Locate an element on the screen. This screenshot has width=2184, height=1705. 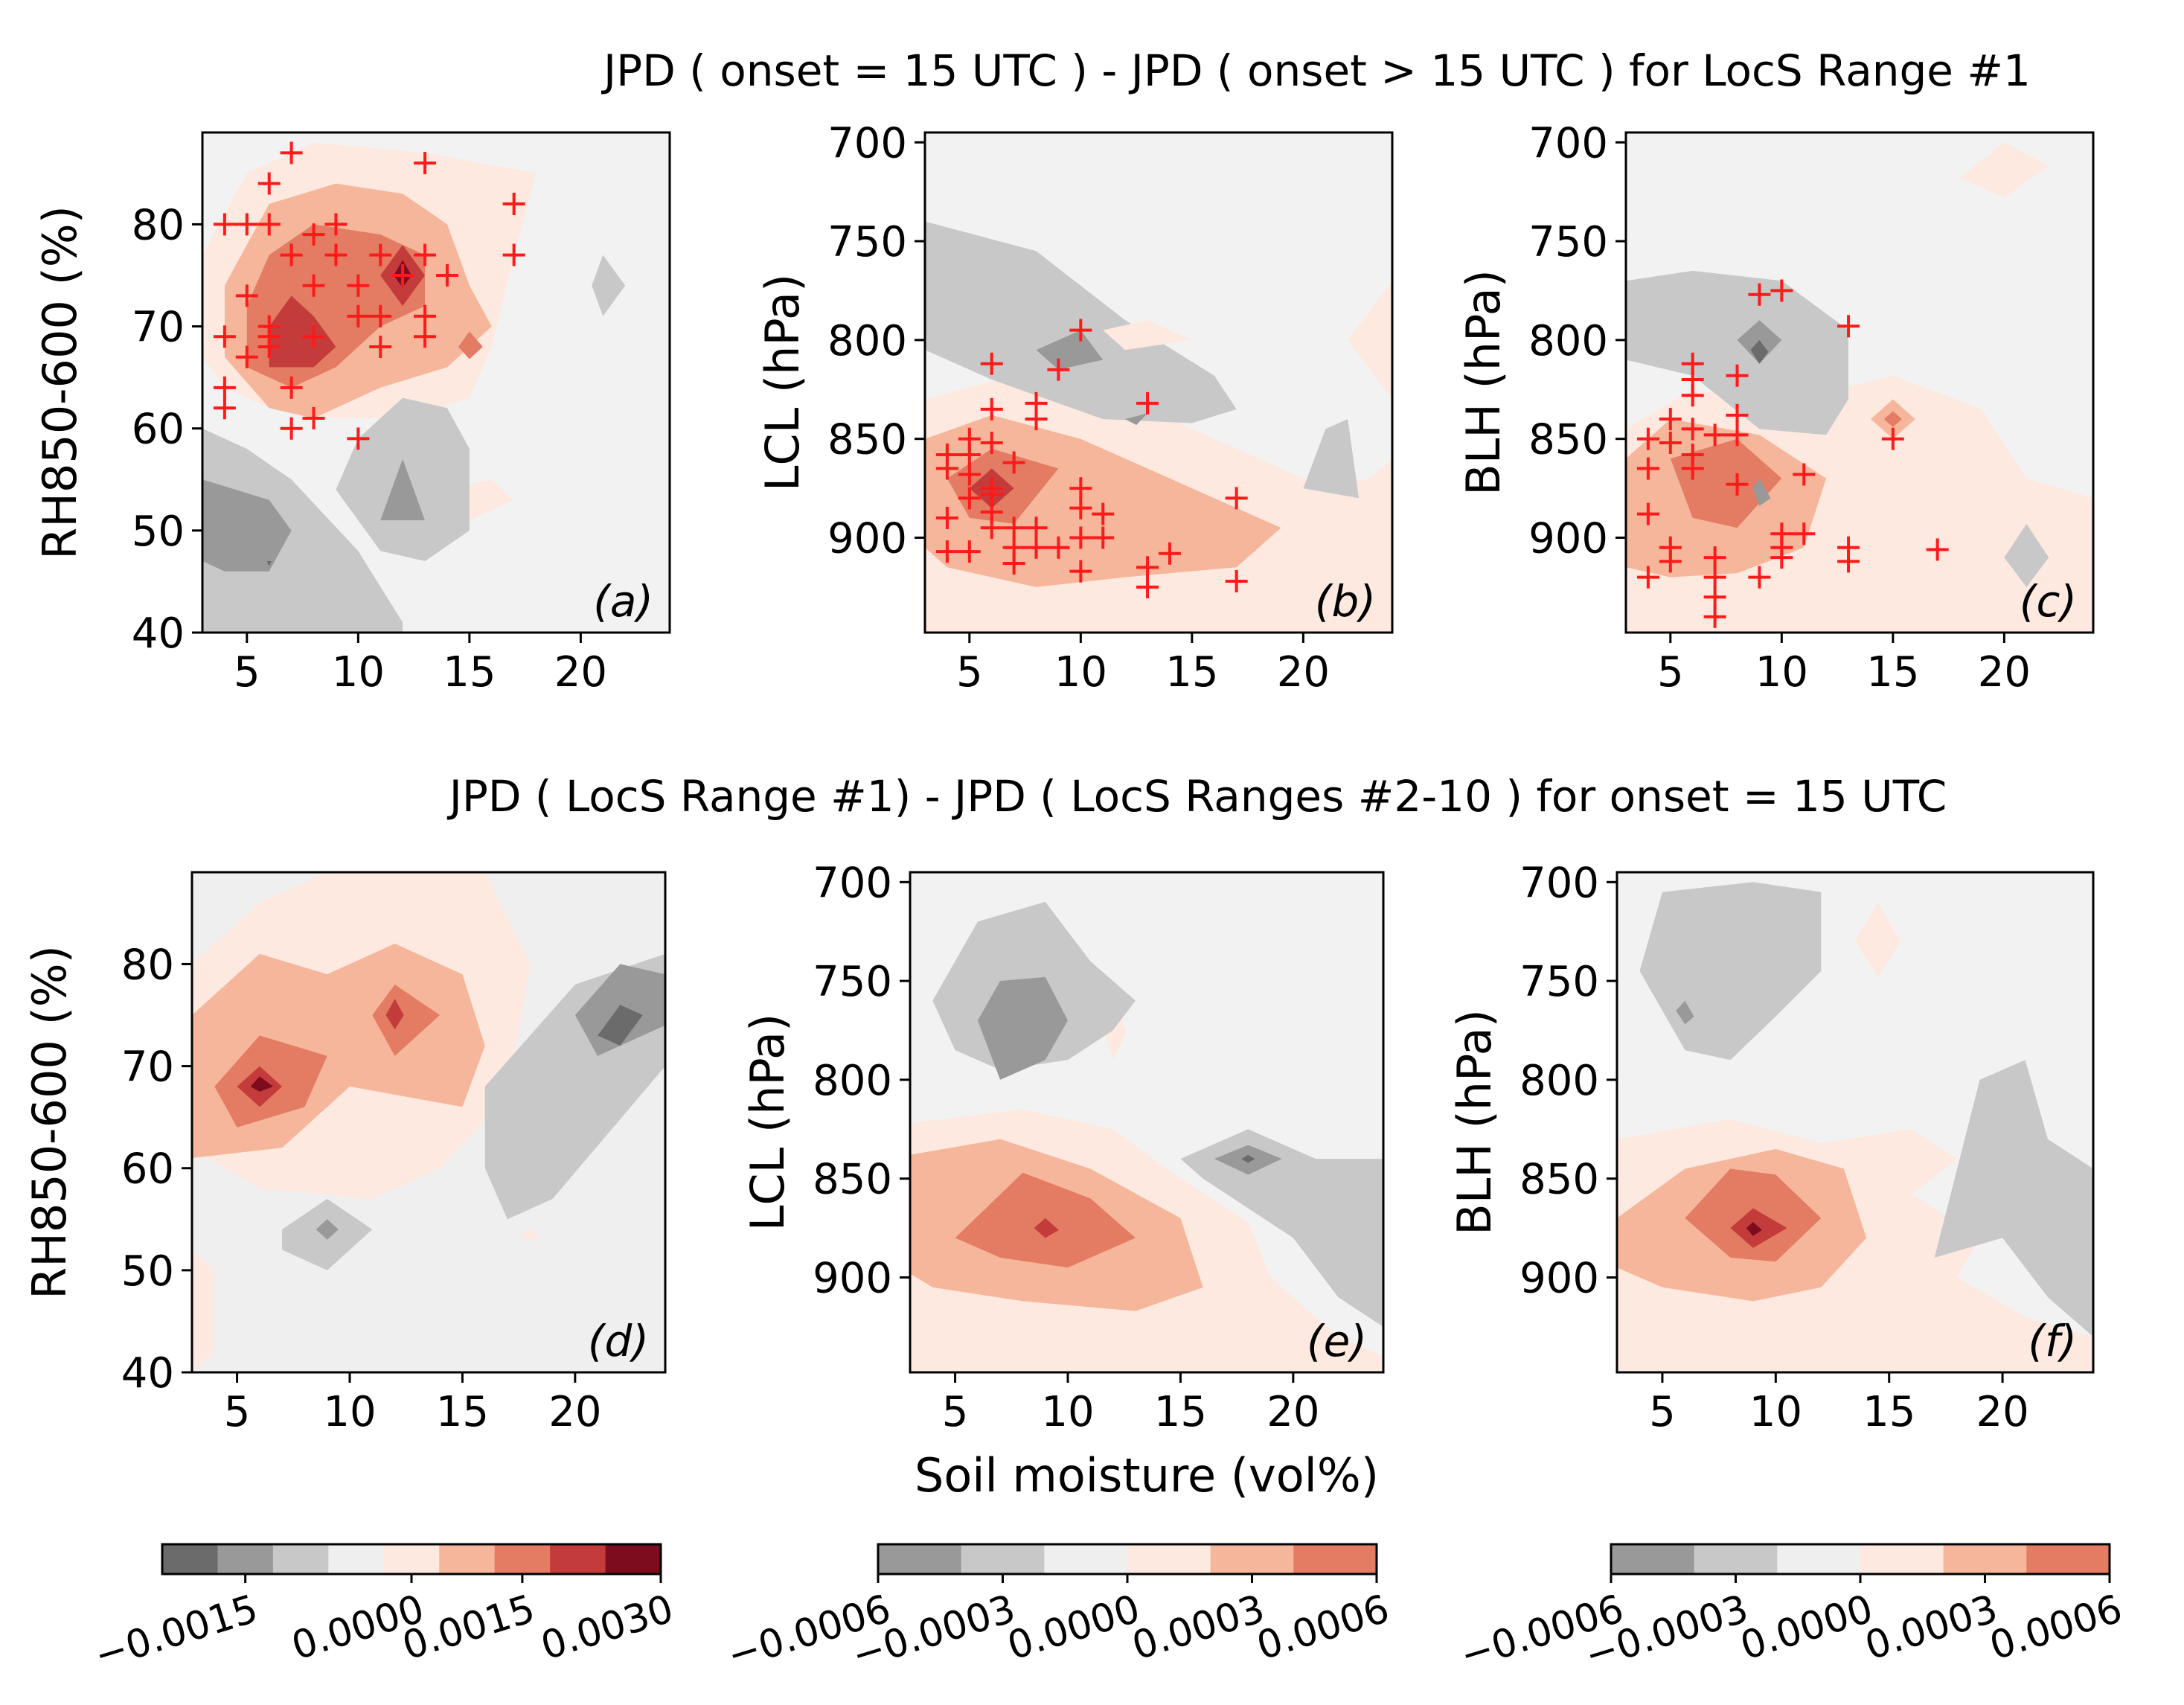
panel-letter: (a) is located at coordinates (623, 601).